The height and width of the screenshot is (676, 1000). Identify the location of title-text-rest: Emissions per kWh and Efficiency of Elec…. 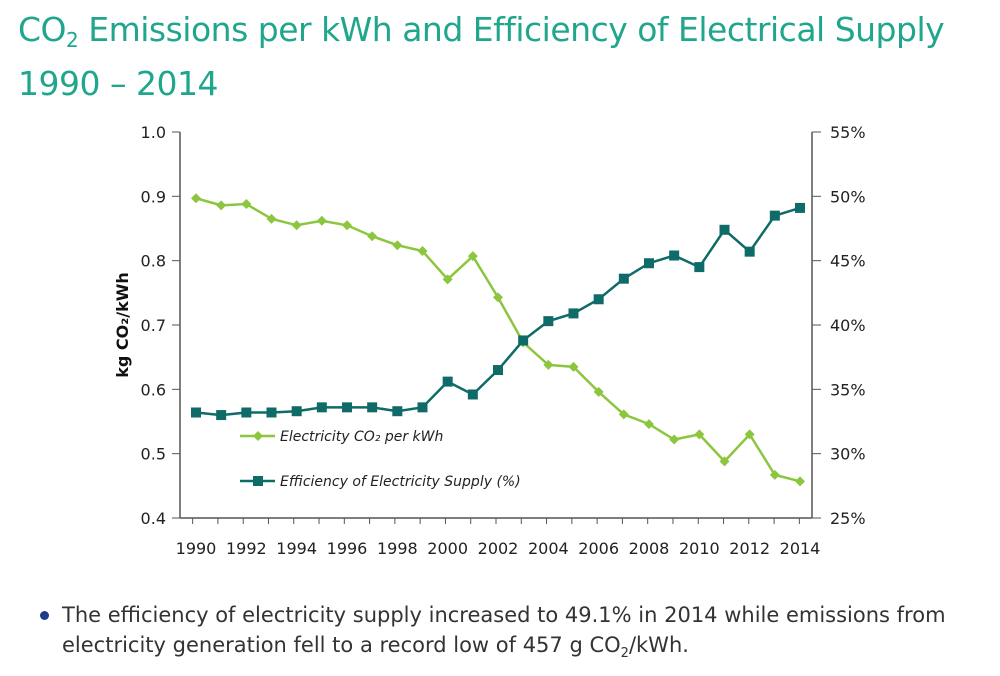
(511, 29).